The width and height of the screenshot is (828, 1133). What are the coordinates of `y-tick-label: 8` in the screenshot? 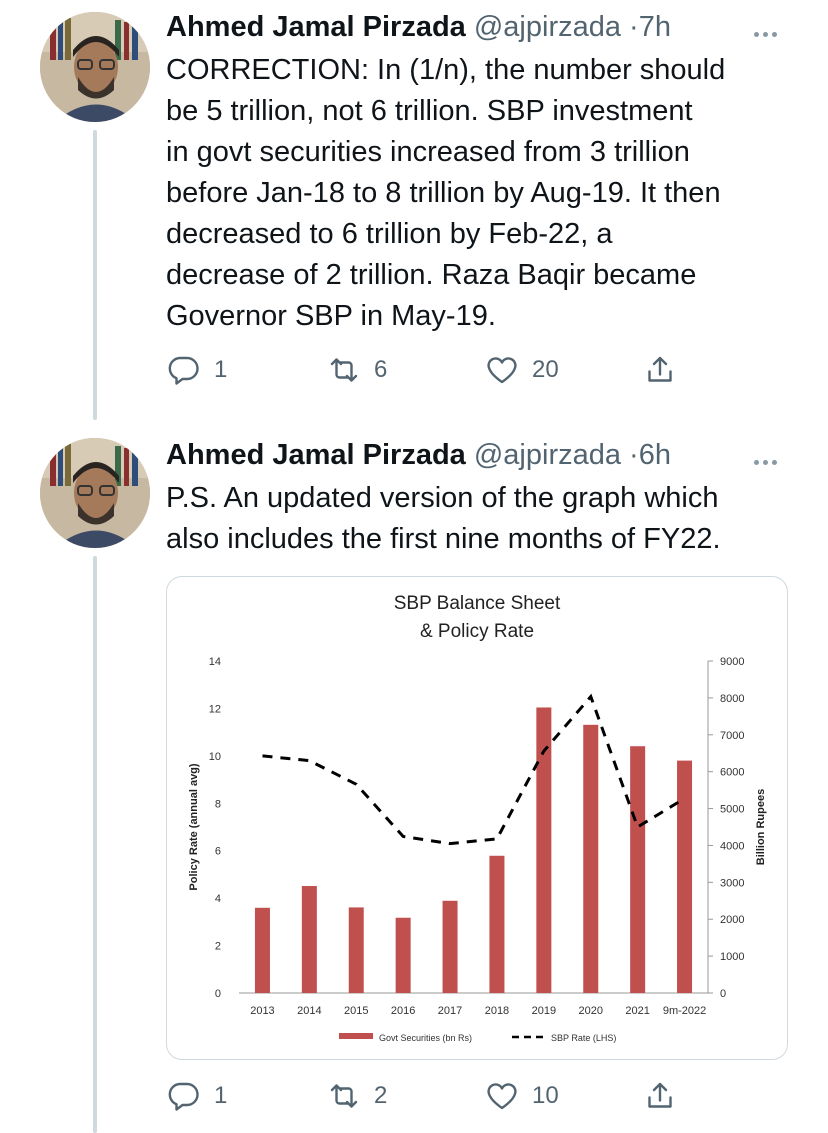 It's located at (218, 804).